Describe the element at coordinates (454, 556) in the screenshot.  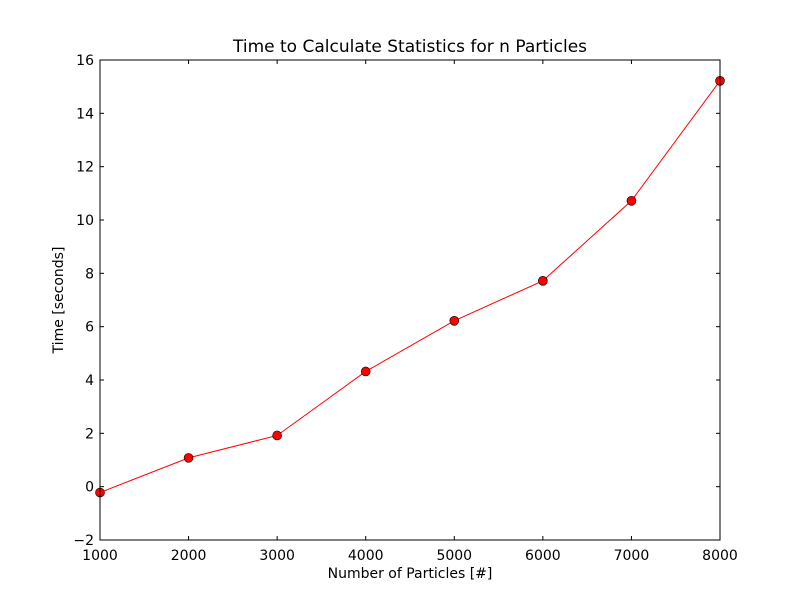
I see `x-tick-label: 5000` at that location.